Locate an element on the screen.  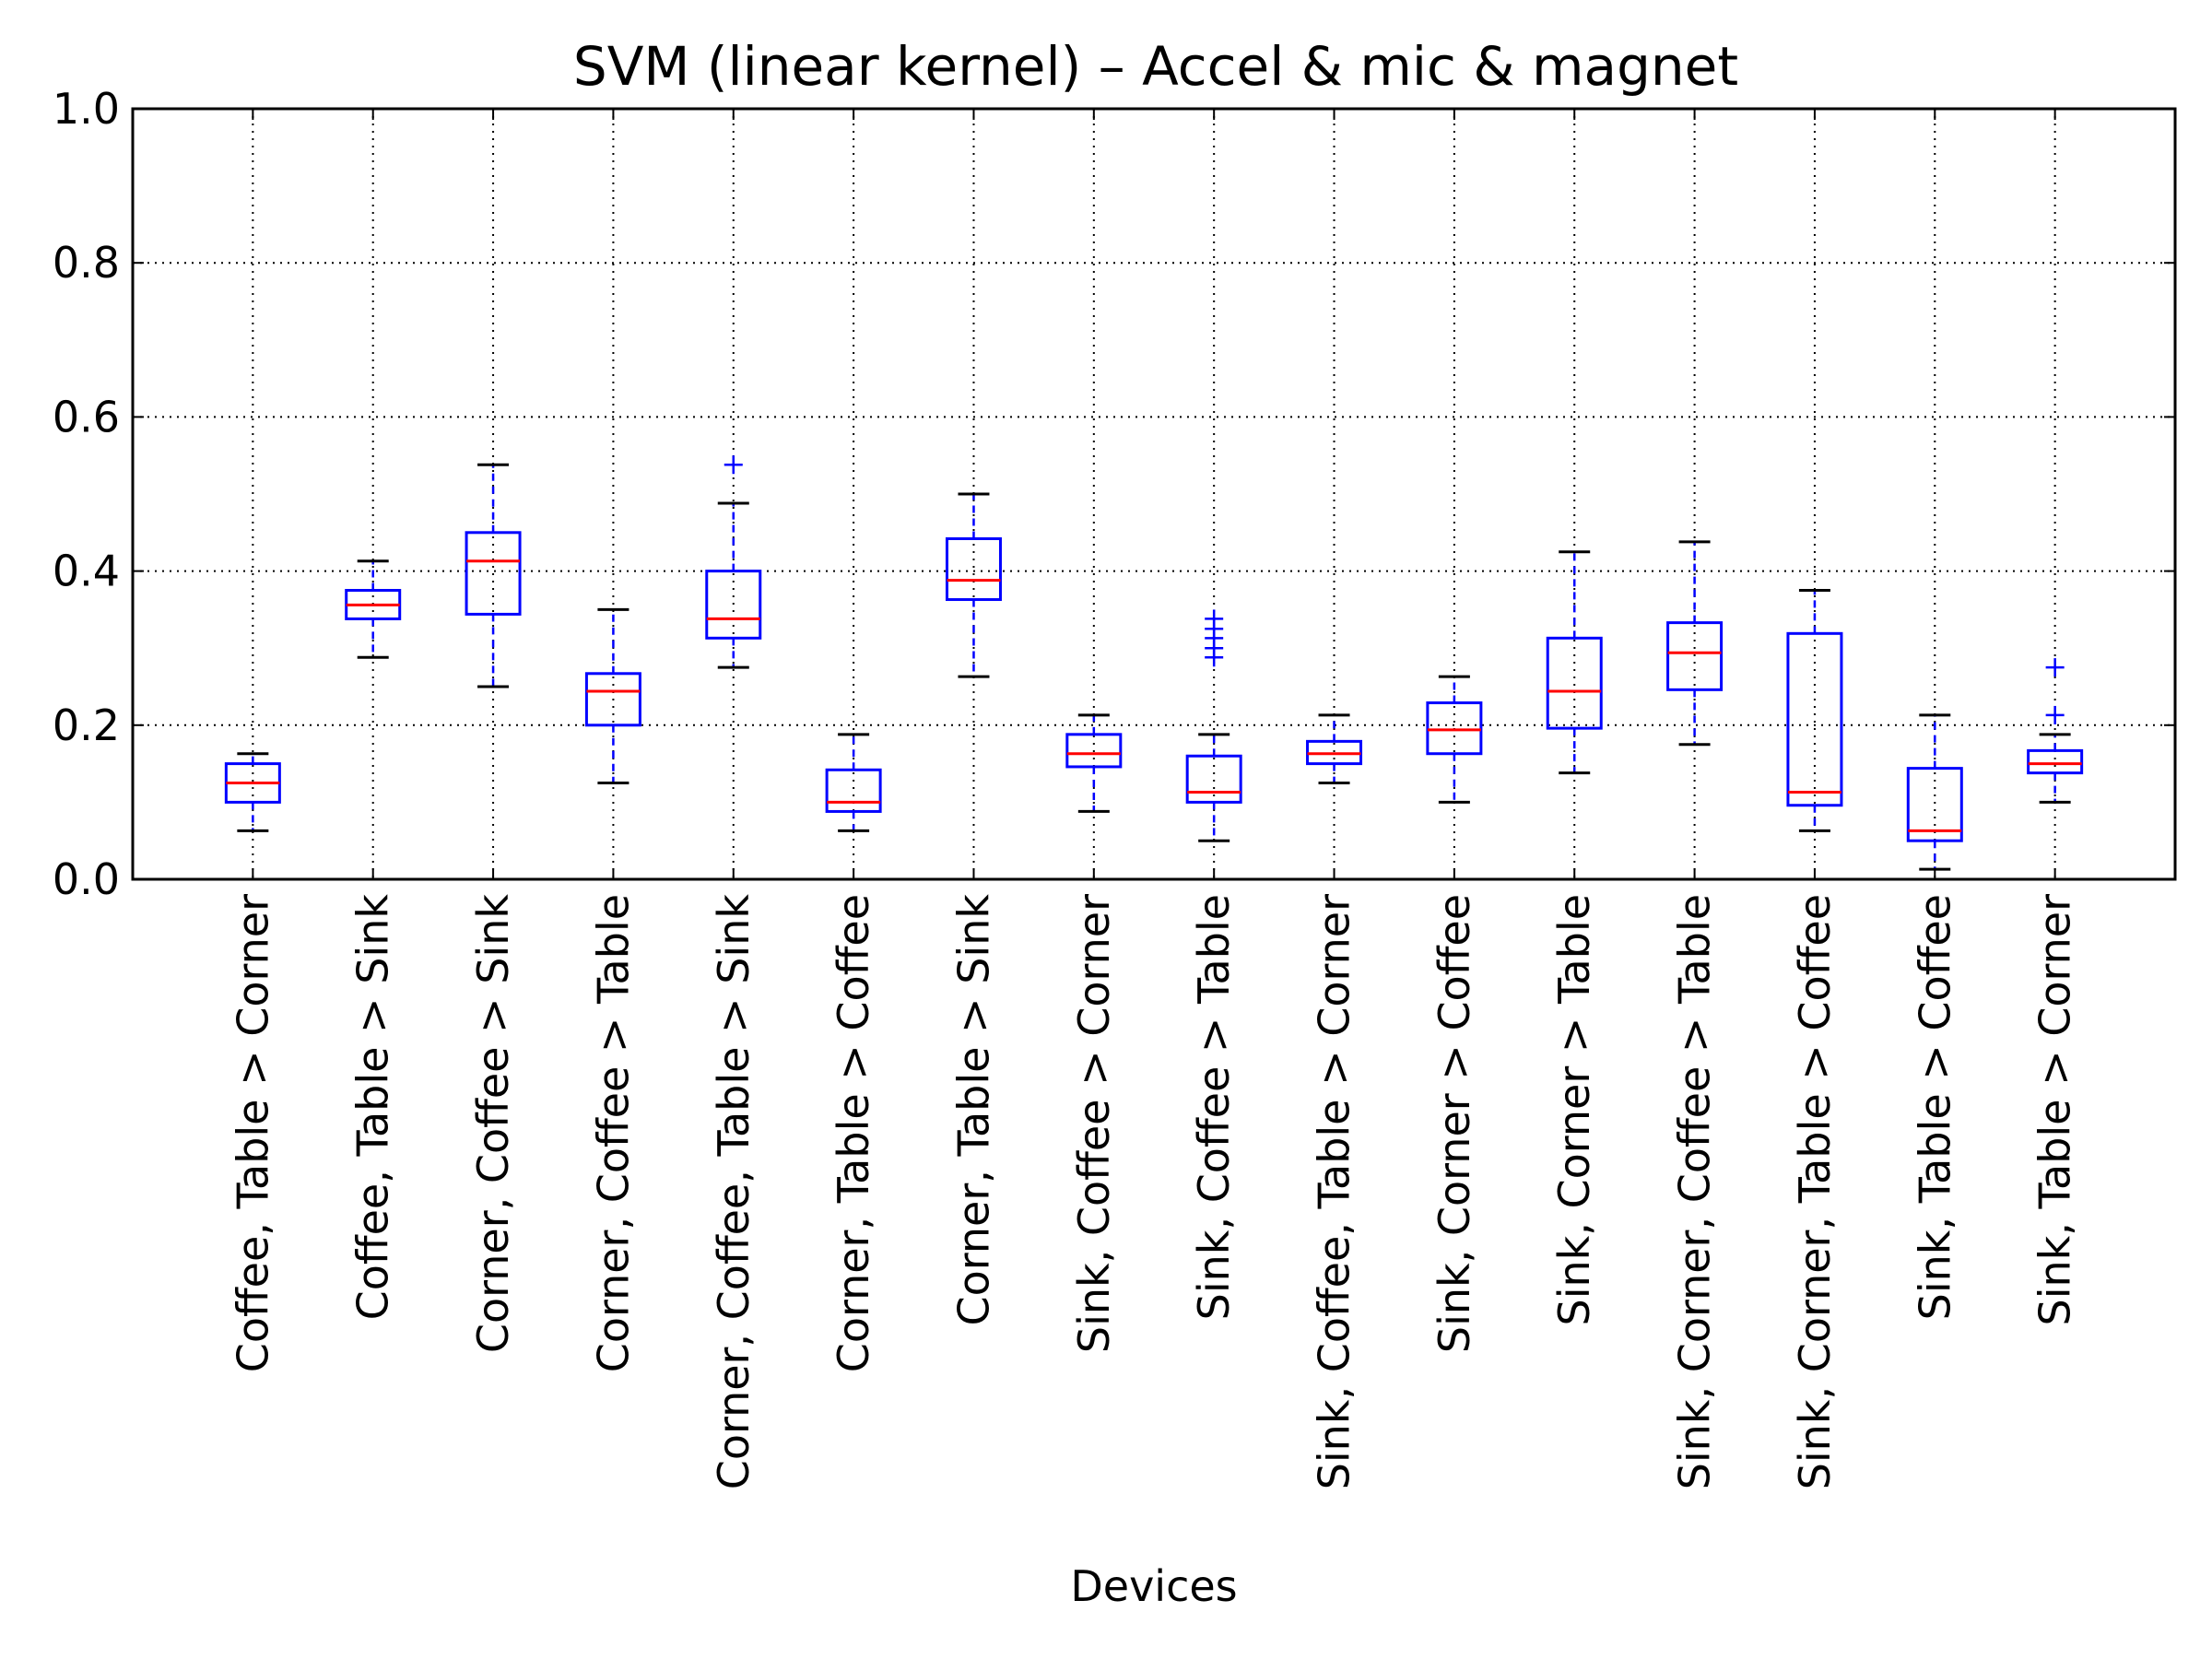
x-tick-label: Coffee, Table > Sink is located at coordinates (373, 1107).